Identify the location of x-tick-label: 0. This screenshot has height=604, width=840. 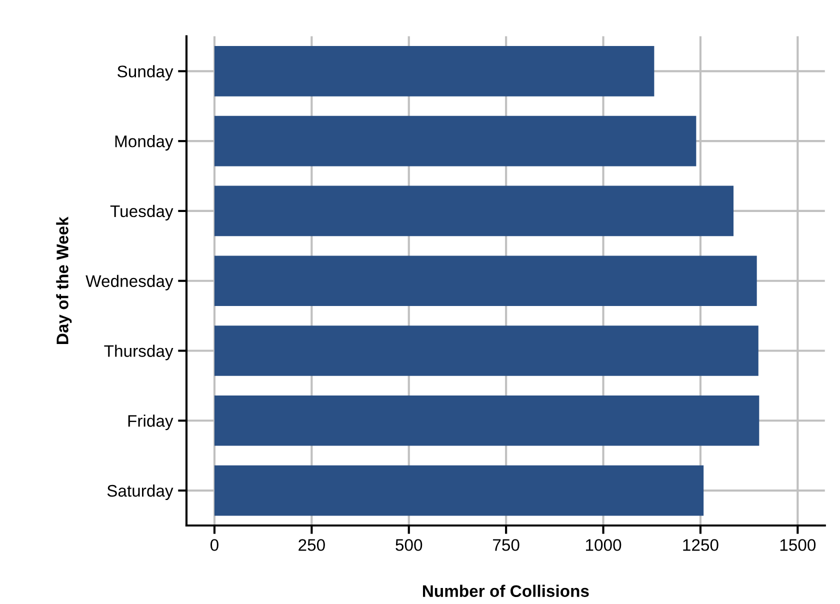
(214, 545).